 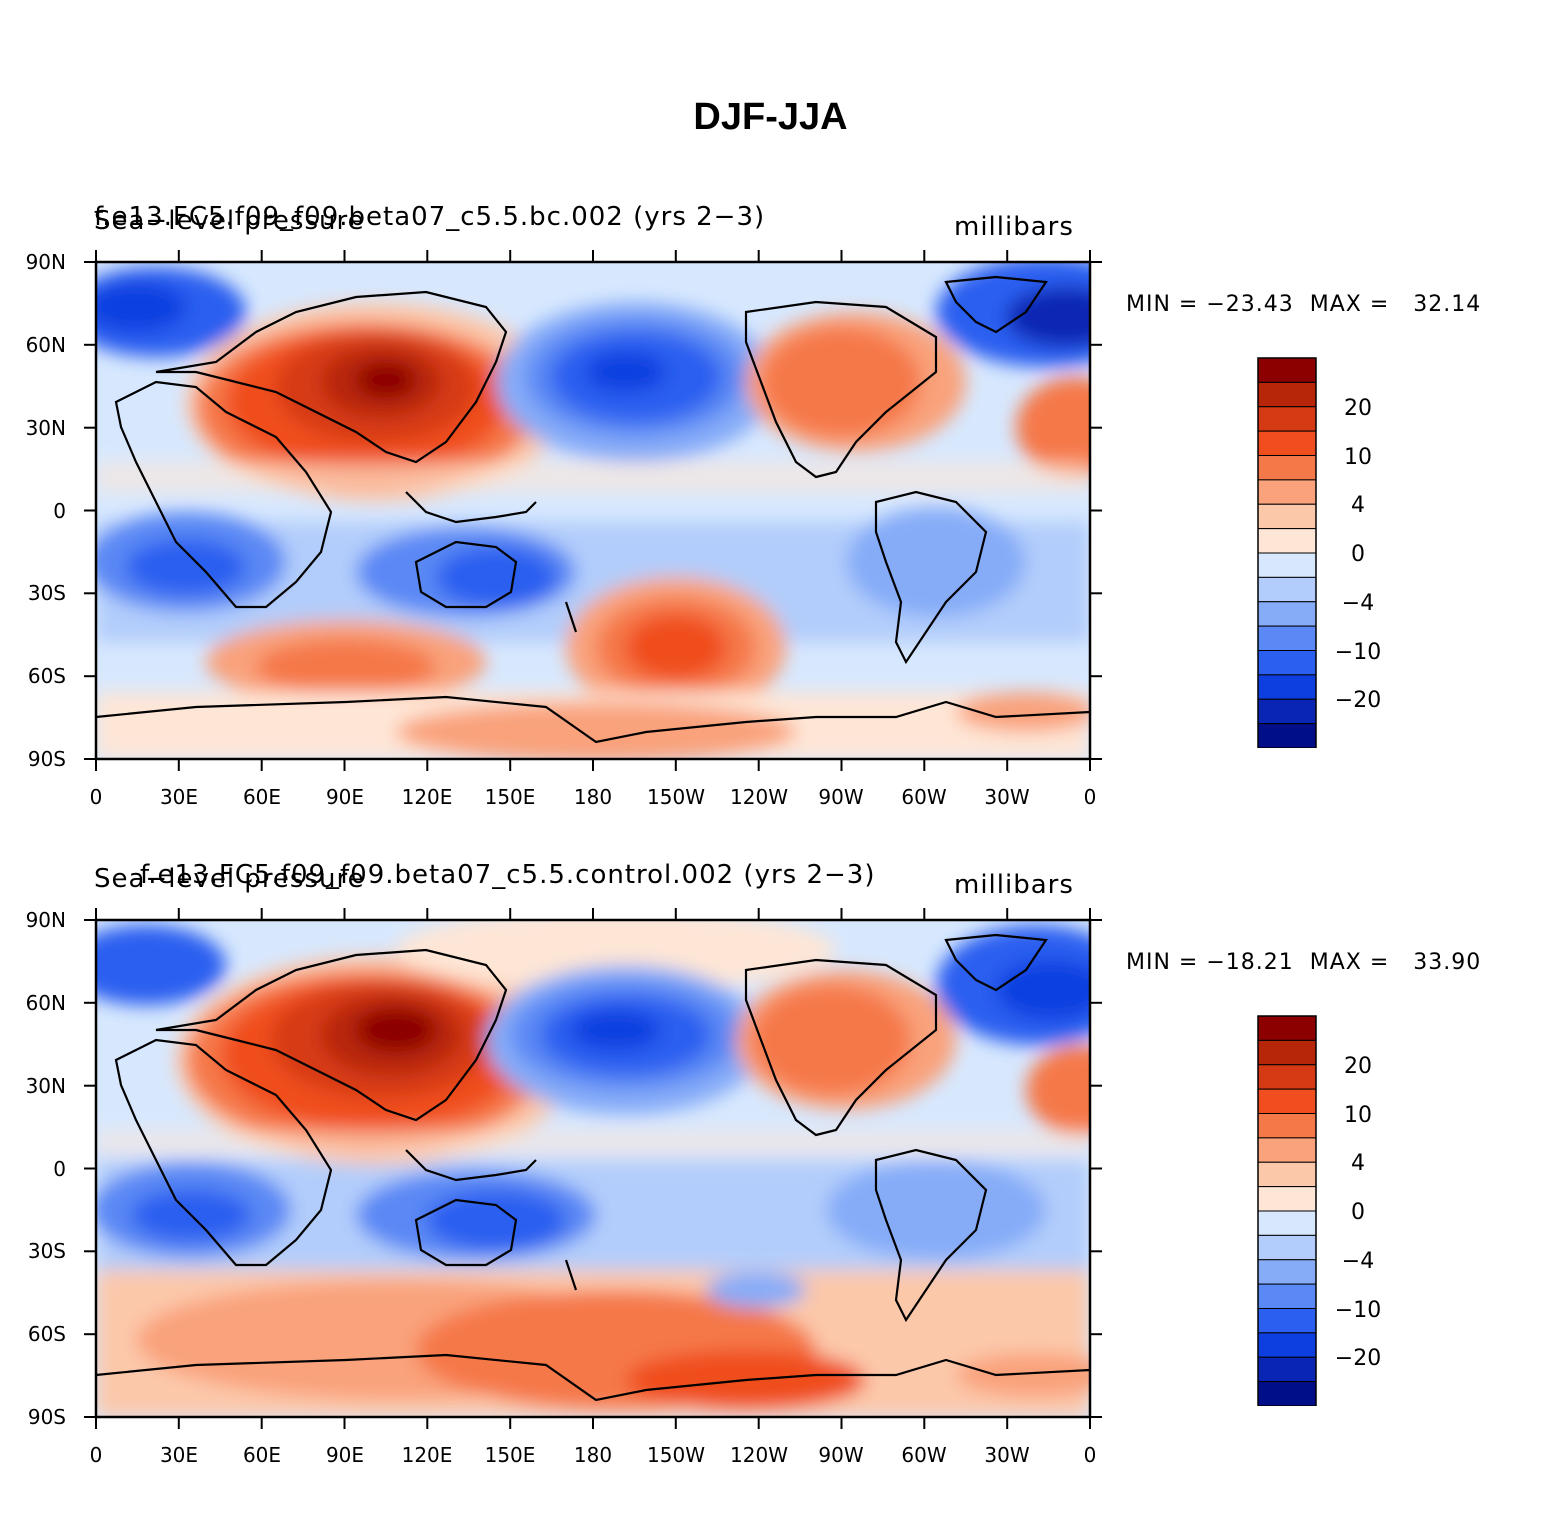 I want to click on minmax-label: MIN = −18.21 MAX = 33.90, so click(x=1304, y=962).